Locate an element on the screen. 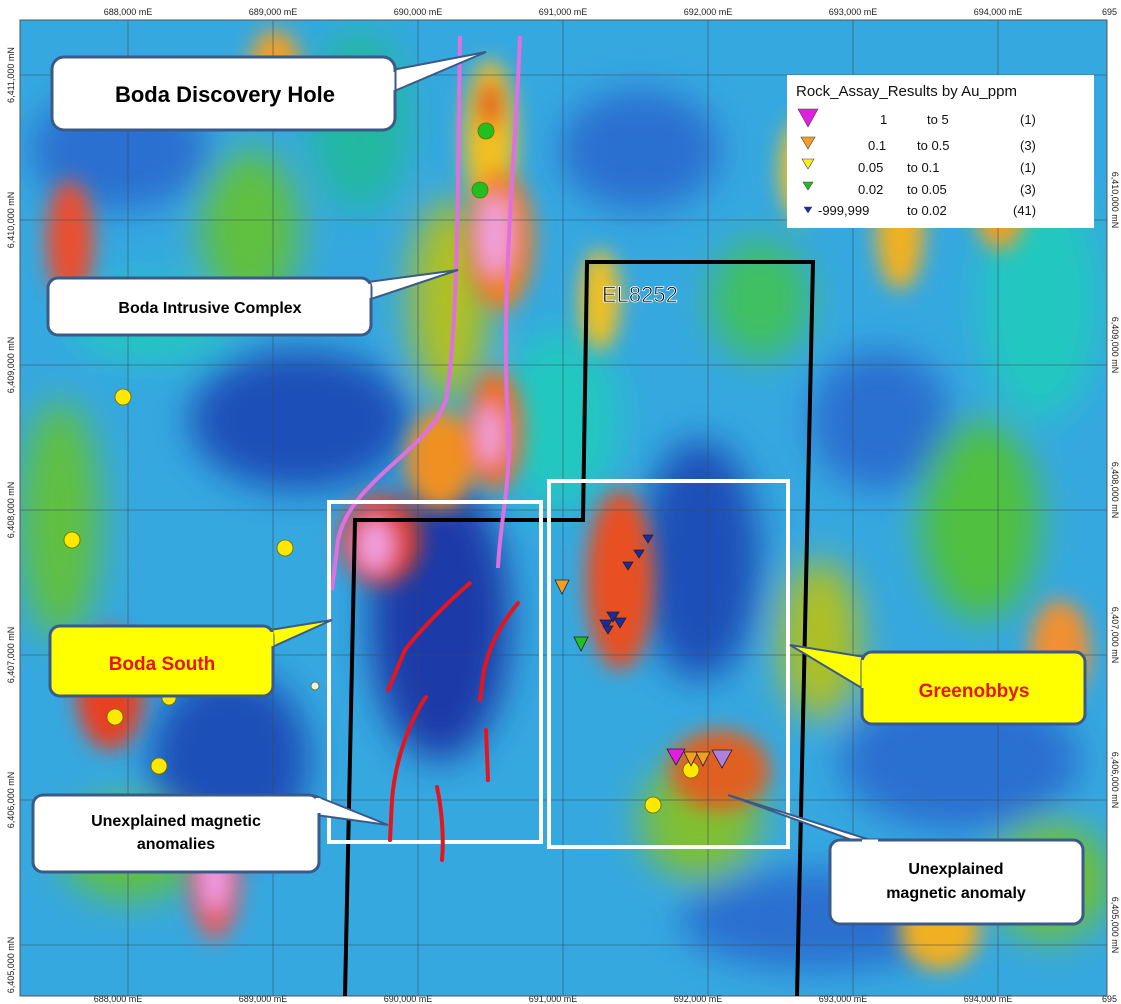 The width and height of the screenshot is (1121, 1004). assay-triangle-green is located at coordinates (581, 644).